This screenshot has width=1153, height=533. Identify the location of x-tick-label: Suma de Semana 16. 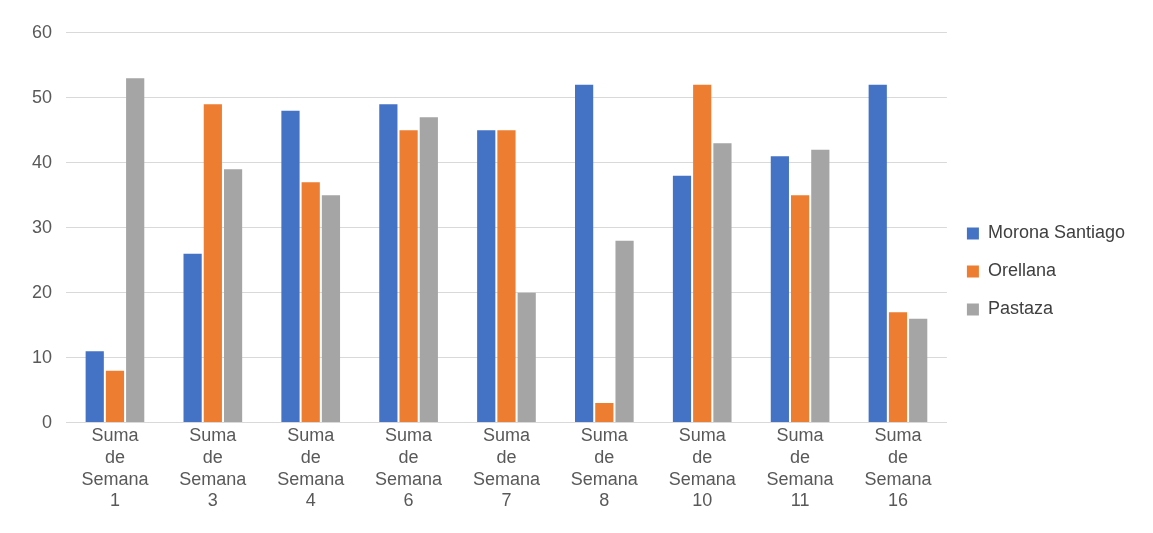
(898, 468).